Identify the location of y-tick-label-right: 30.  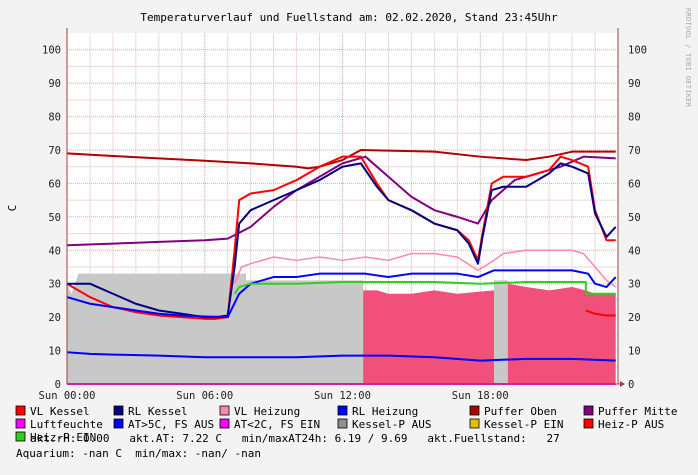
(634, 285).